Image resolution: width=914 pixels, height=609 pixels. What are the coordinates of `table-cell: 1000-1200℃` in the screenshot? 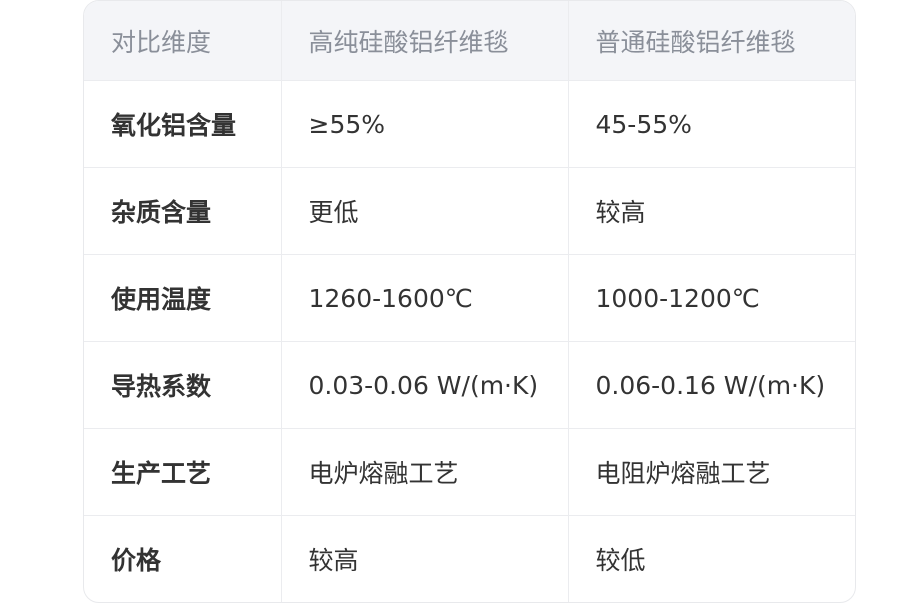 It's located at (711, 298).